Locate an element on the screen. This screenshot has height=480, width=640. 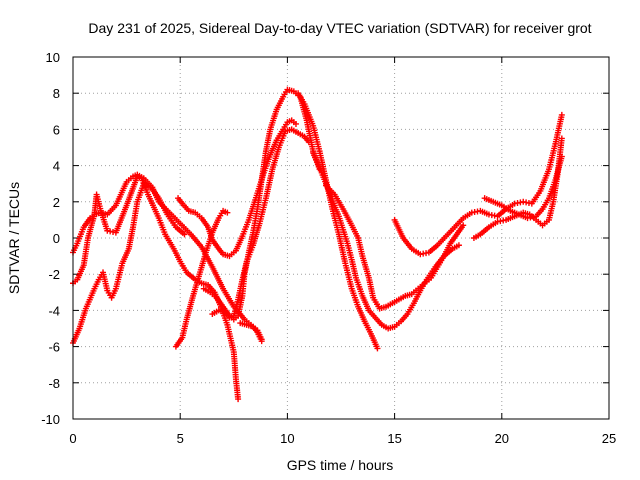
y-tick-label: -10 is located at coordinates (50, 419).